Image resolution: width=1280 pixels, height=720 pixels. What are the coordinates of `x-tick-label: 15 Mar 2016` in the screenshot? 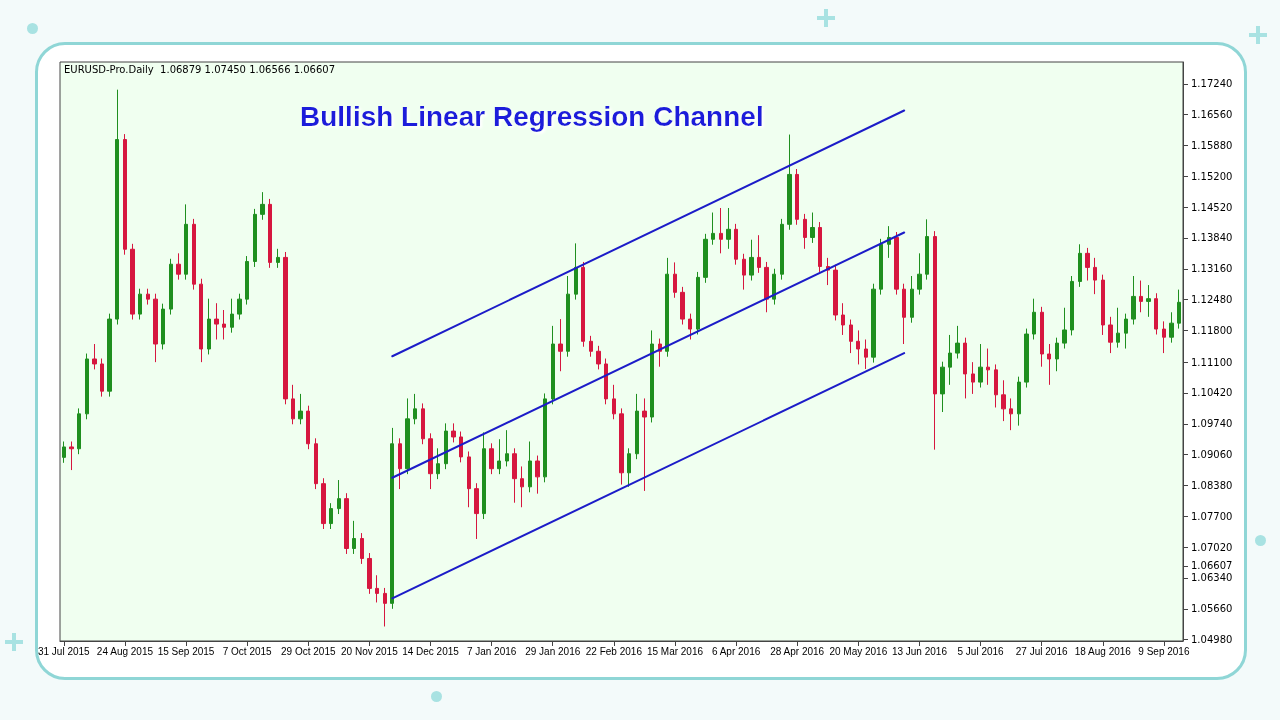 It's located at (675, 651).